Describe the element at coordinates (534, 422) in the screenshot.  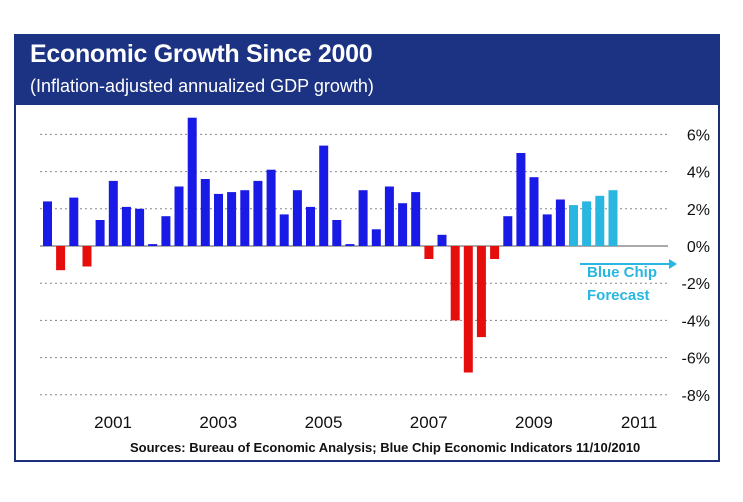
I see `x-tick-label: 2009` at that location.